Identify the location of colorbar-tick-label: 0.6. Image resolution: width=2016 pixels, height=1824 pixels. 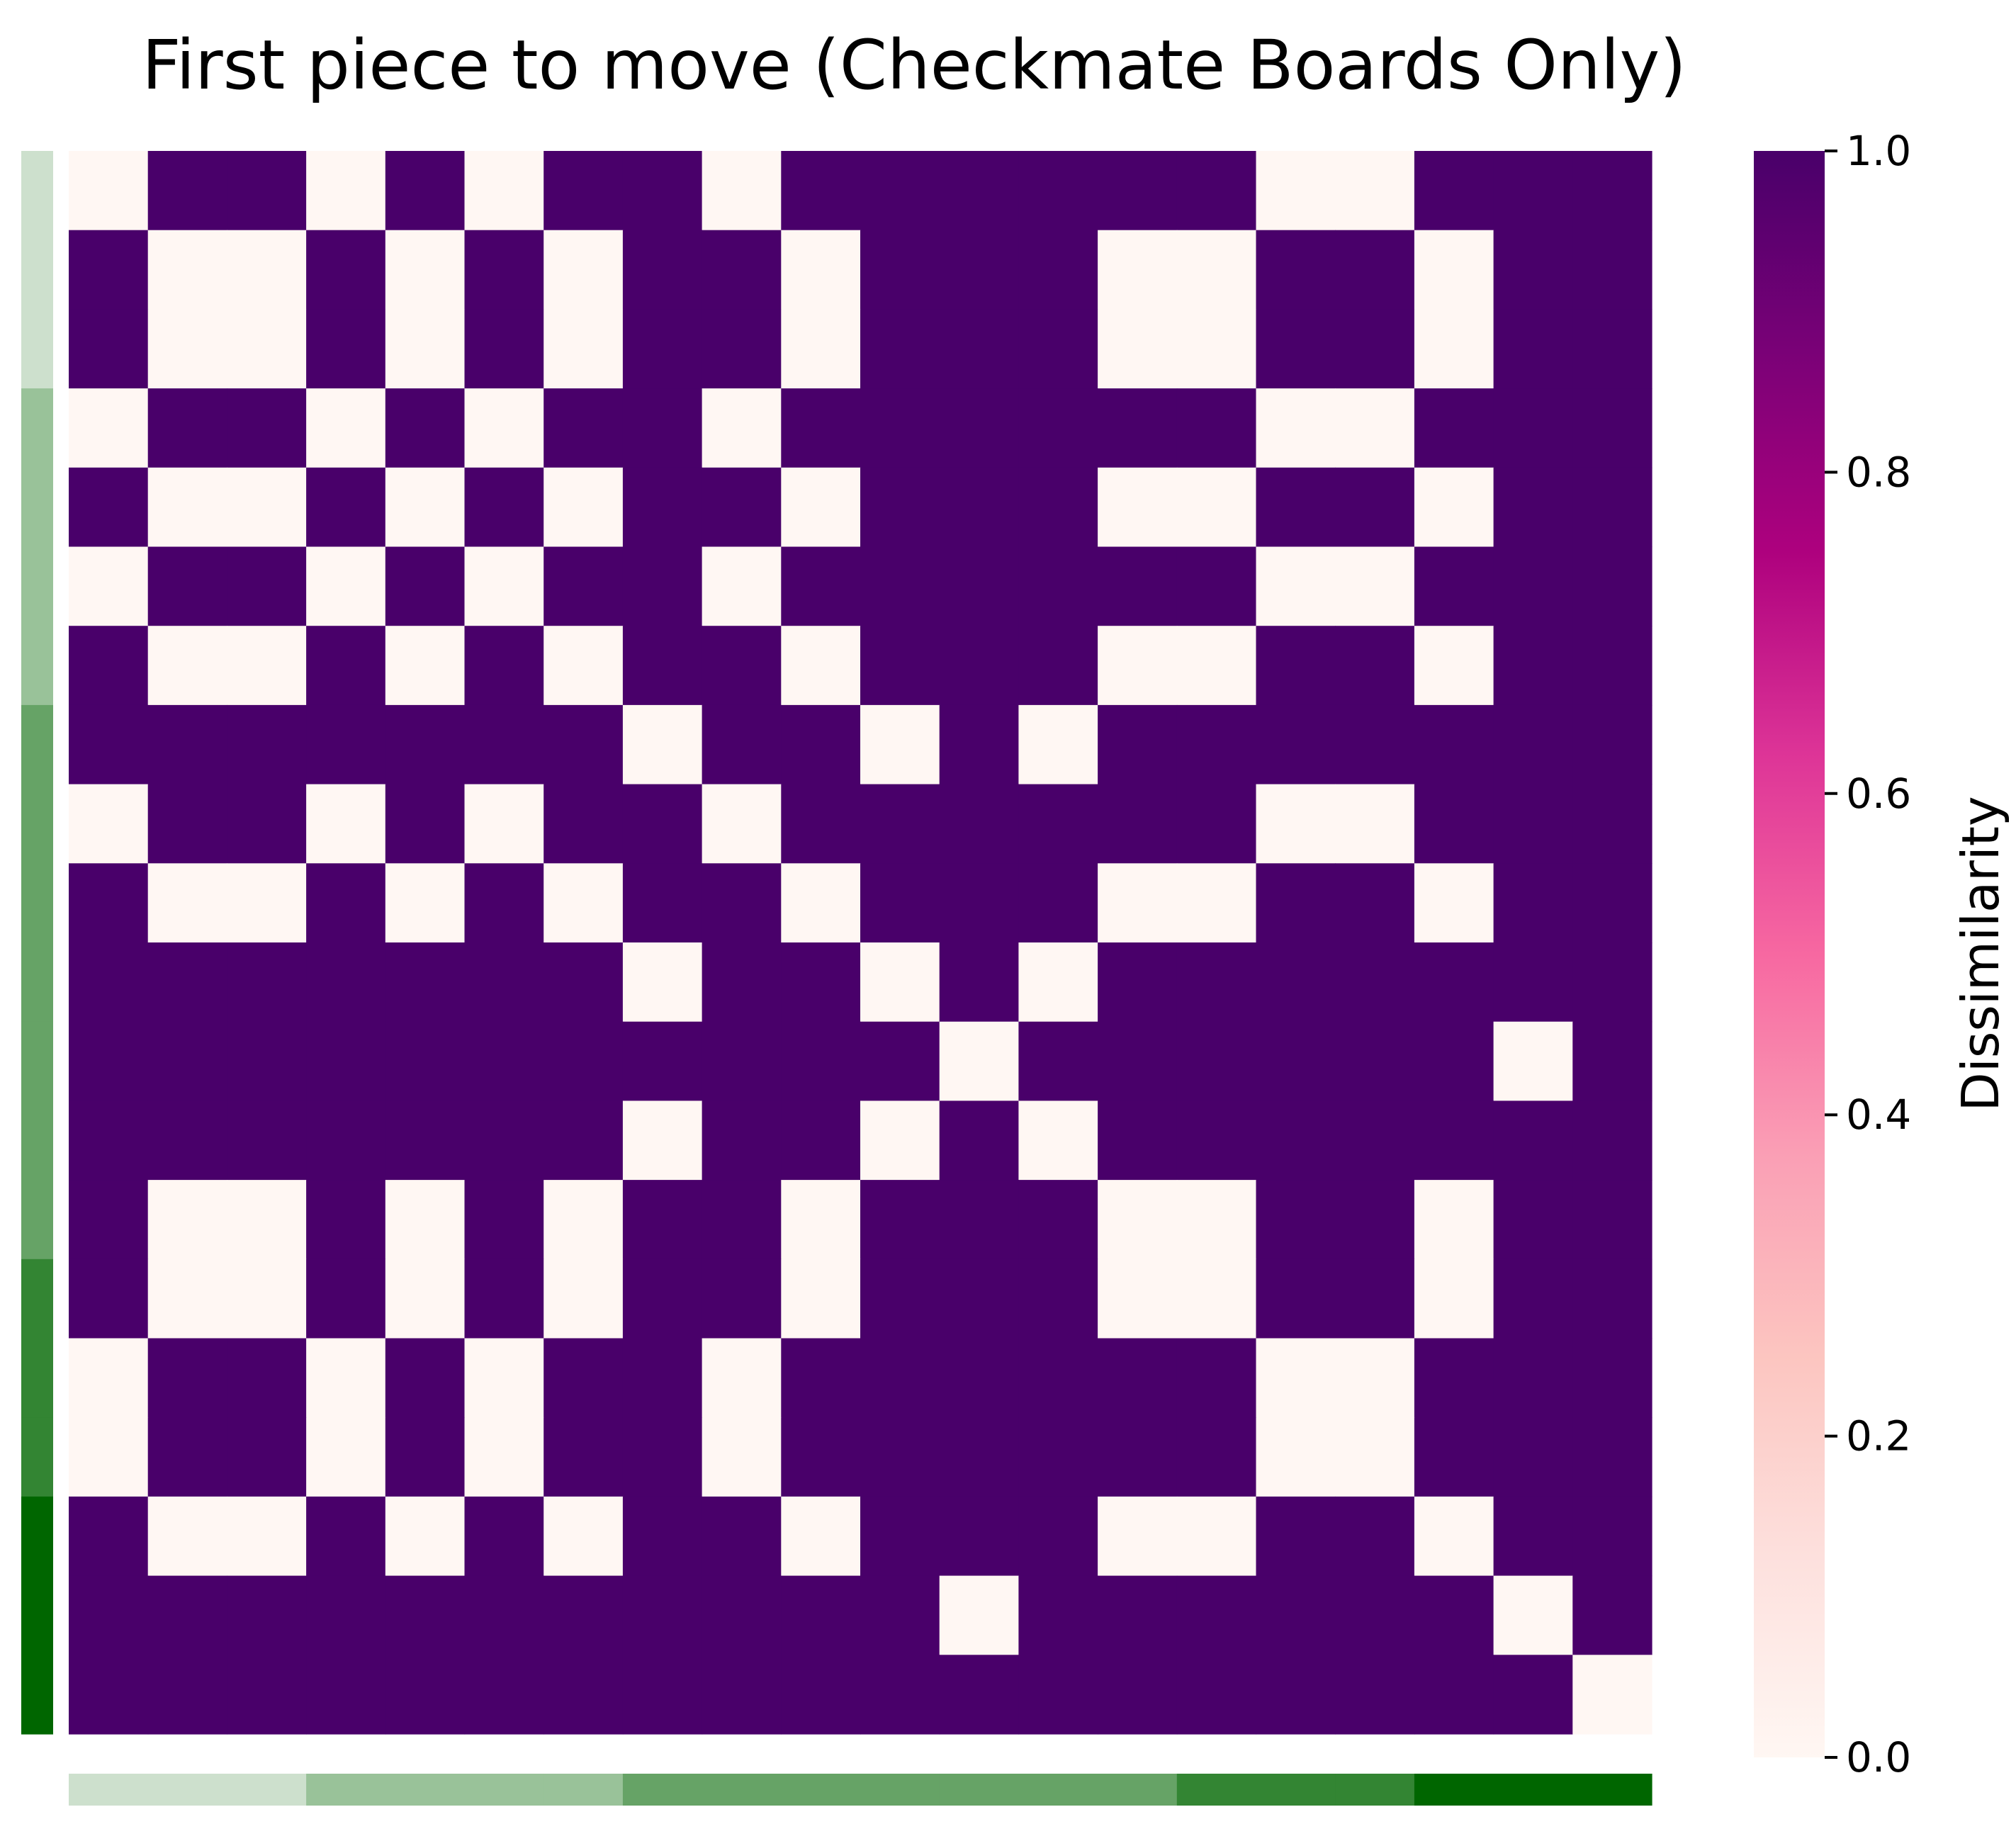
(1878, 794).